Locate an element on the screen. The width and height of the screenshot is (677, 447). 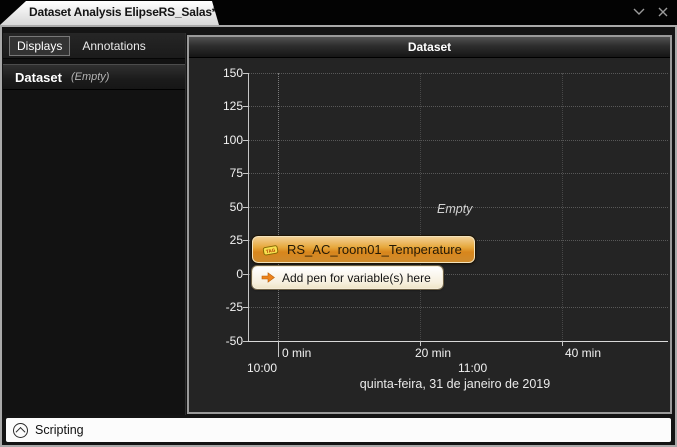
sidebar-item-dataset: Dataset (Empty) is located at coordinates (94, 77).